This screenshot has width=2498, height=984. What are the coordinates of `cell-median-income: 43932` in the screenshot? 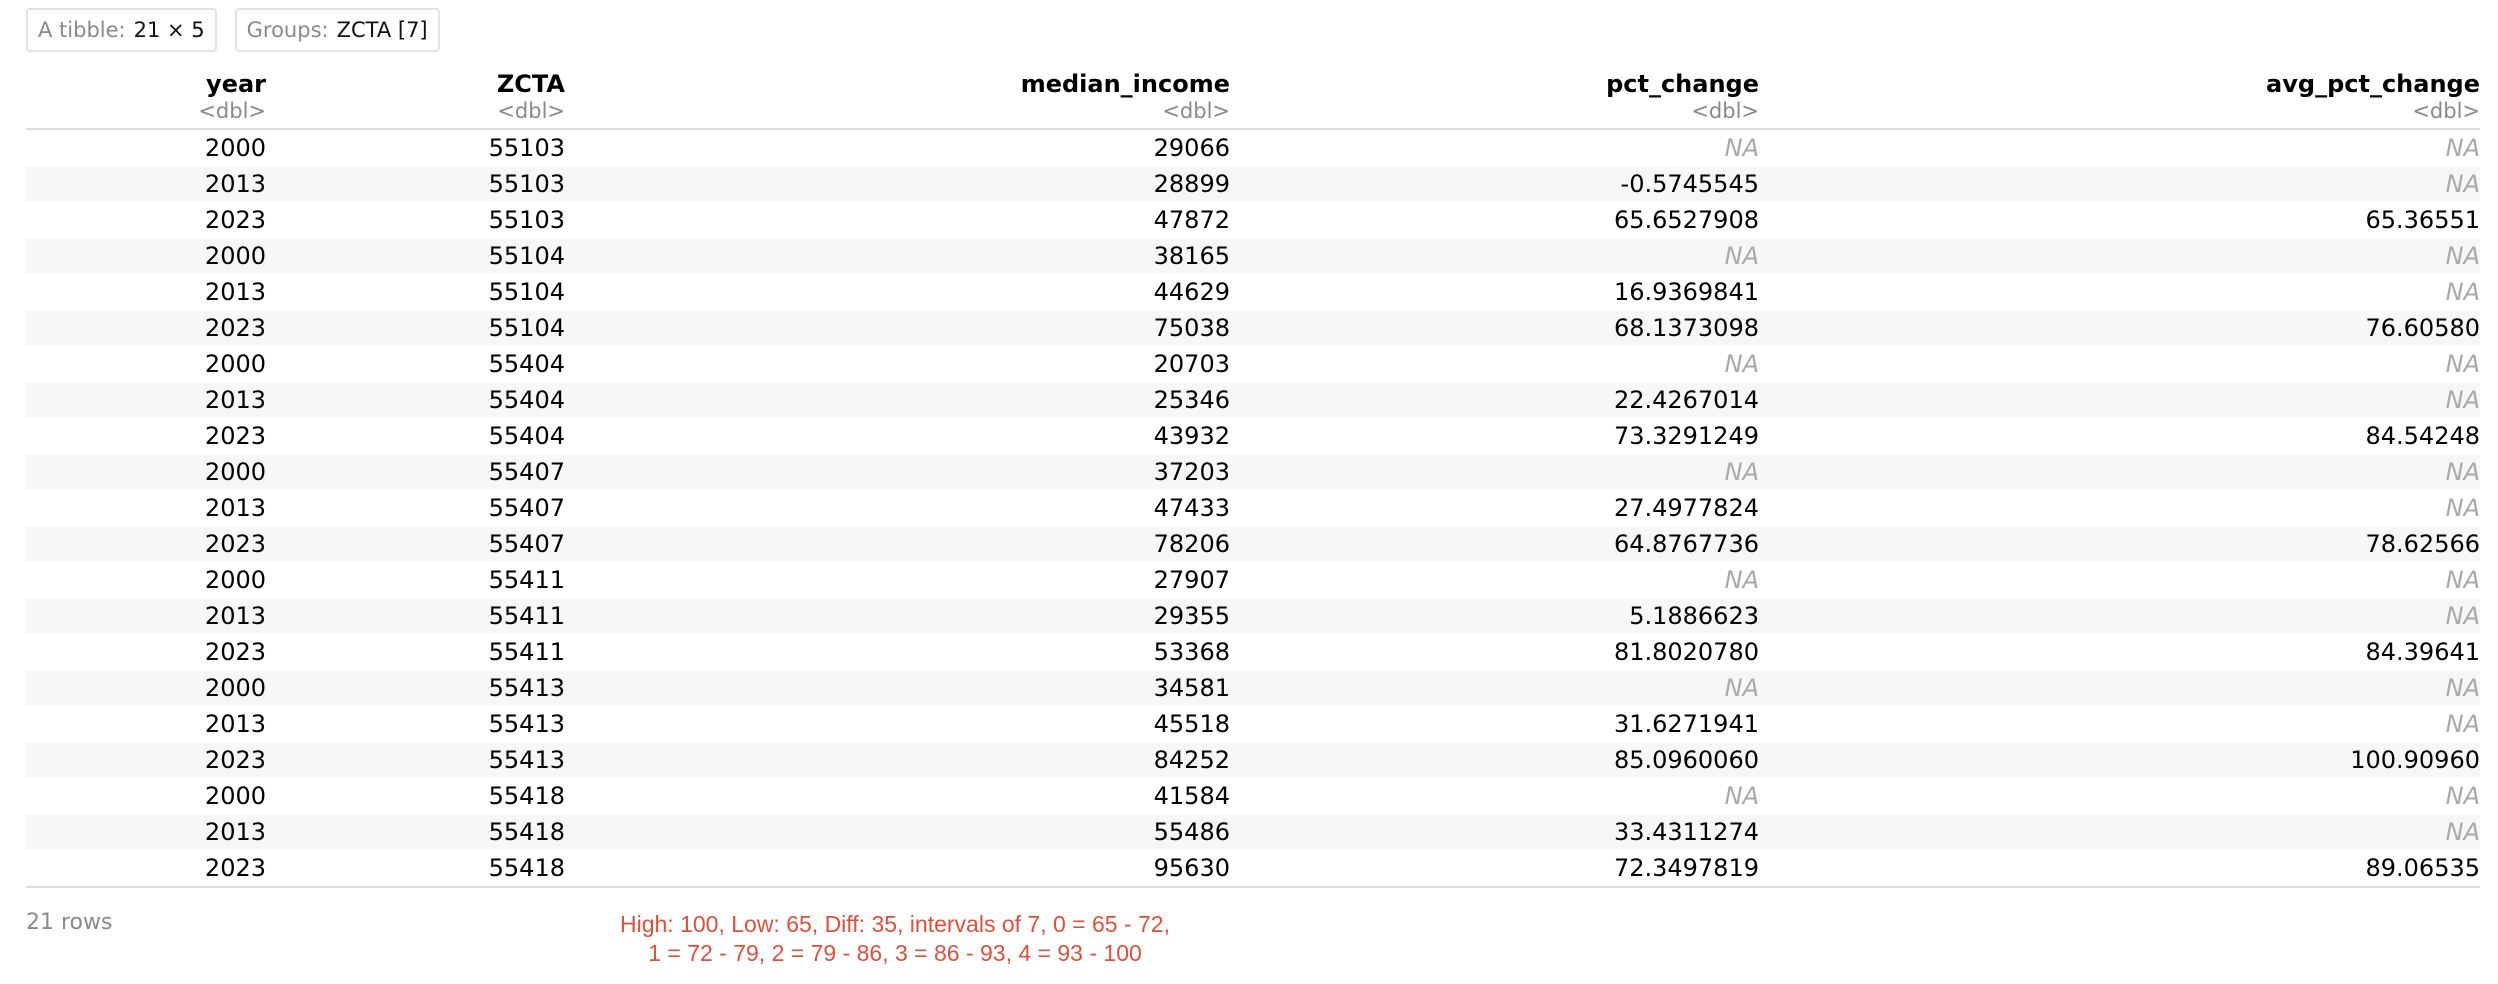 It's located at (1191, 436).